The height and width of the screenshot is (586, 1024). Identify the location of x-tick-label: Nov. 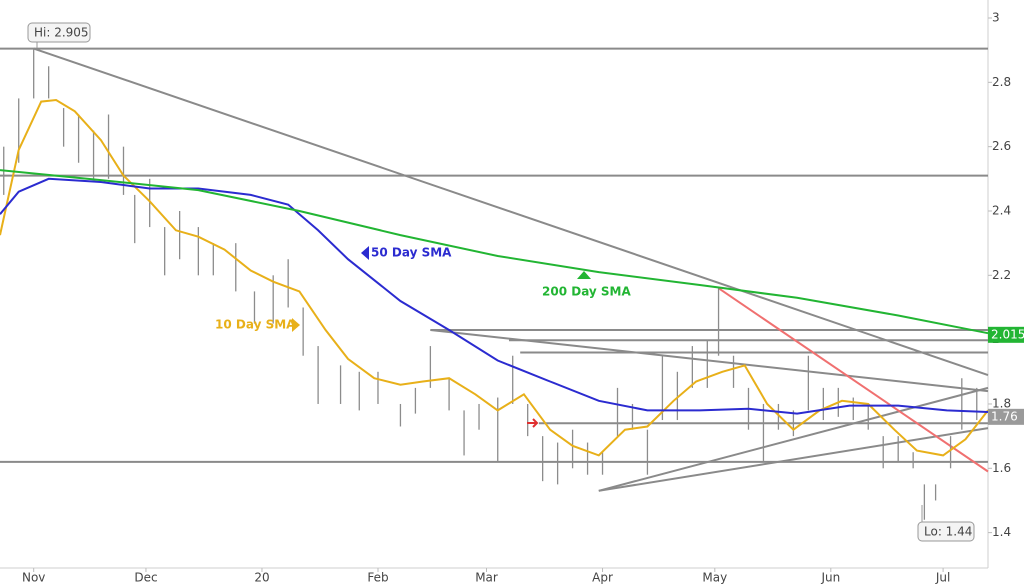
(33, 578).